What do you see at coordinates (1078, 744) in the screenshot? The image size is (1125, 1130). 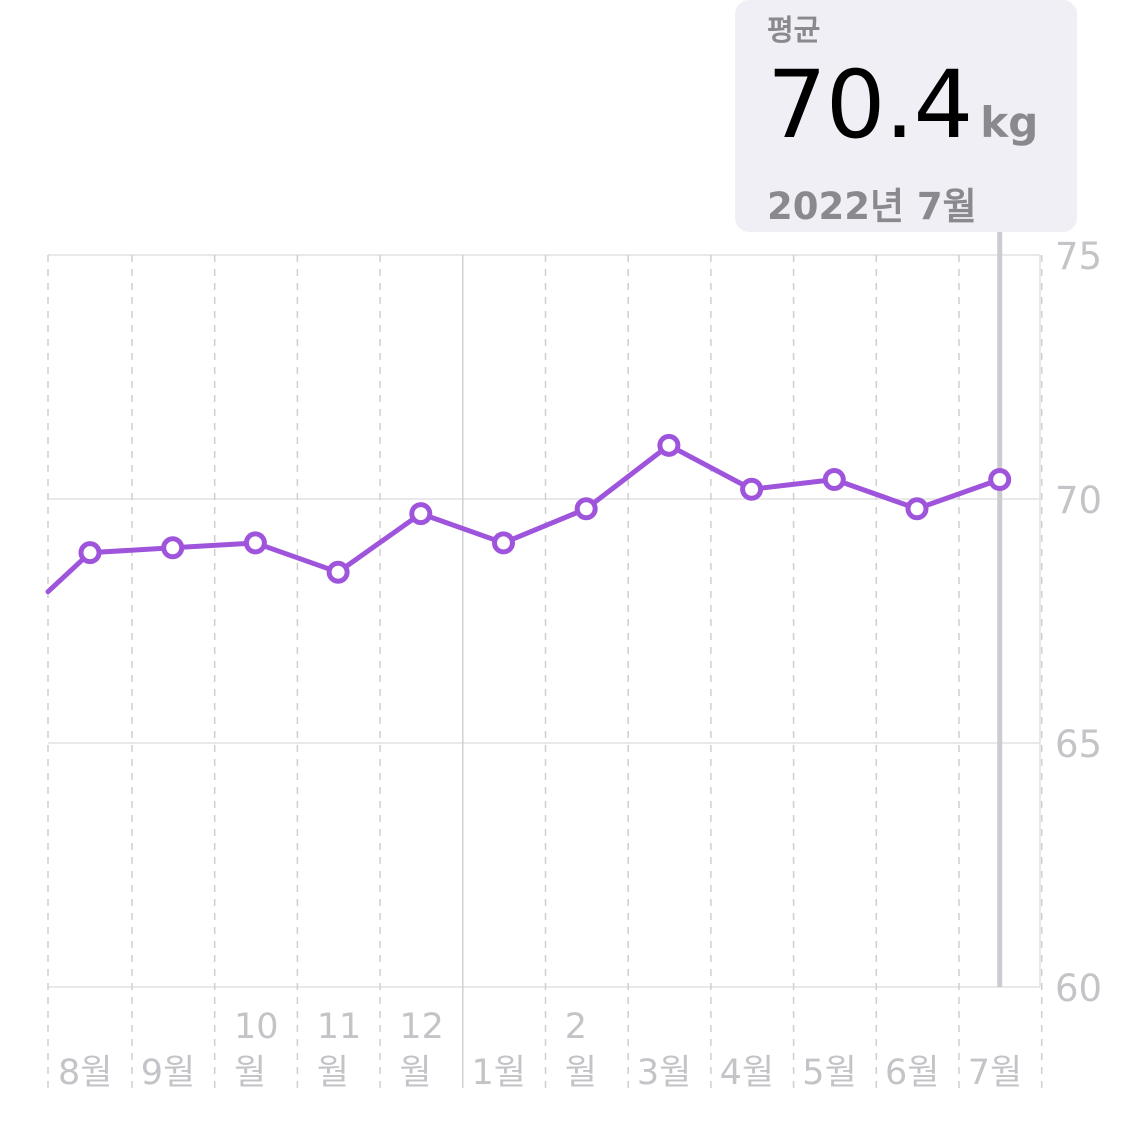 I see `y-tick-label: 65` at bounding box center [1078, 744].